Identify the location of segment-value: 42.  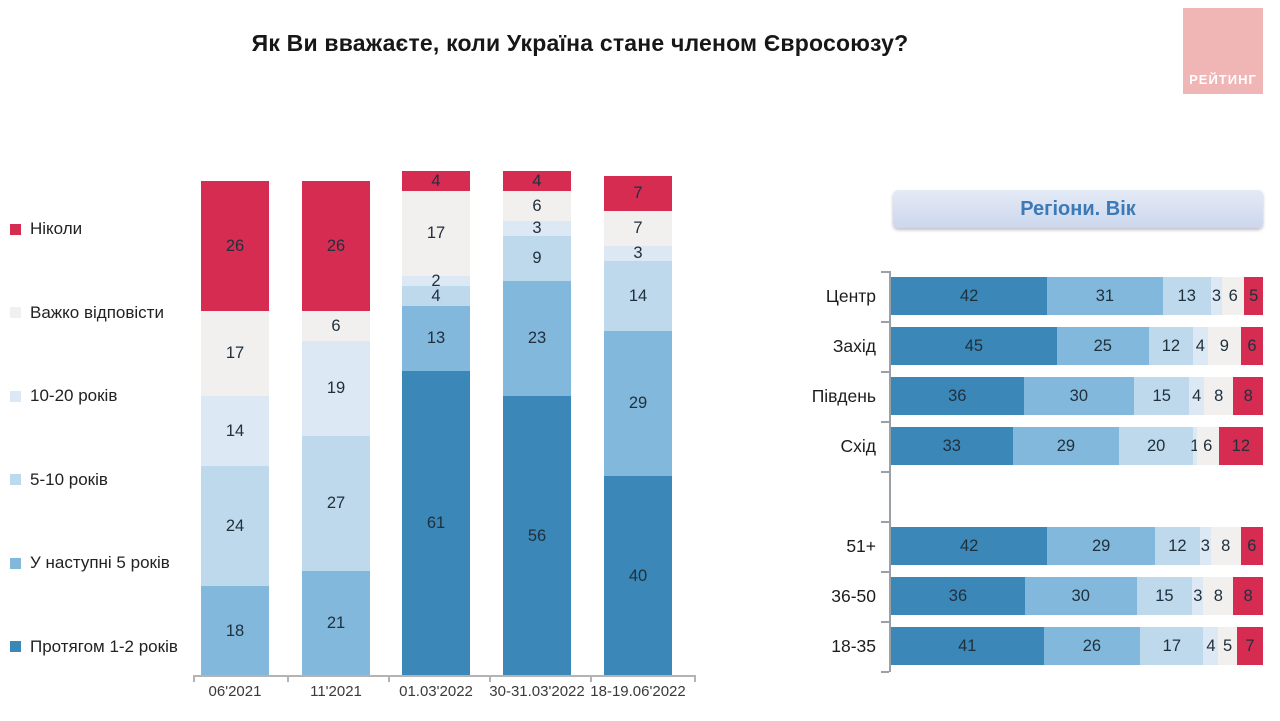
(969, 545).